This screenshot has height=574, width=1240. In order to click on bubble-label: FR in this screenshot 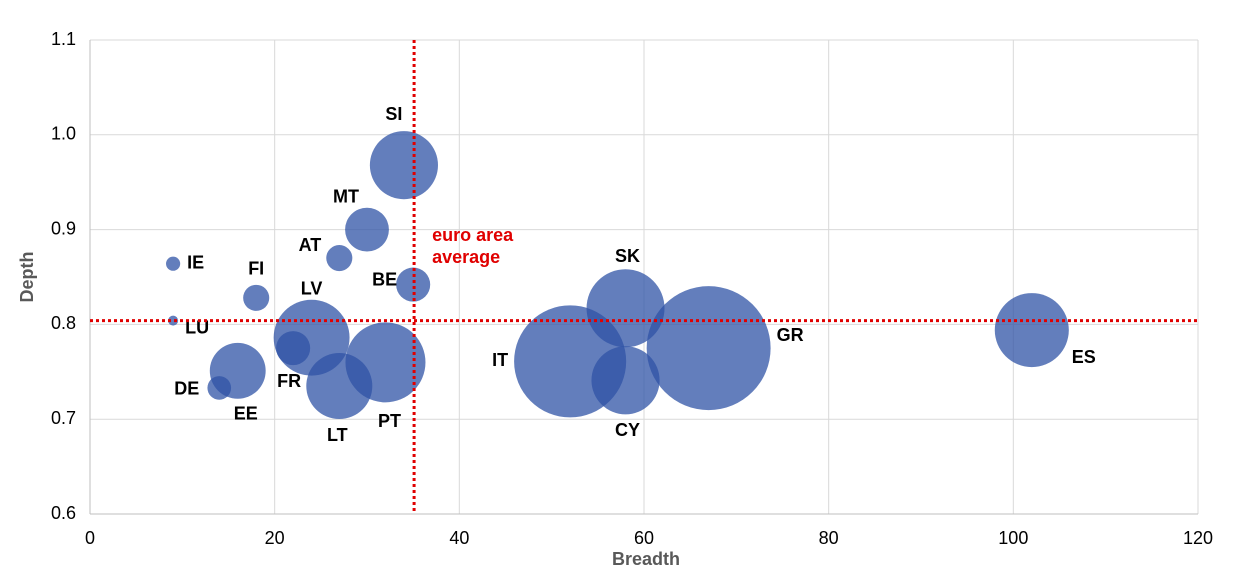, I will do `click(289, 381)`.